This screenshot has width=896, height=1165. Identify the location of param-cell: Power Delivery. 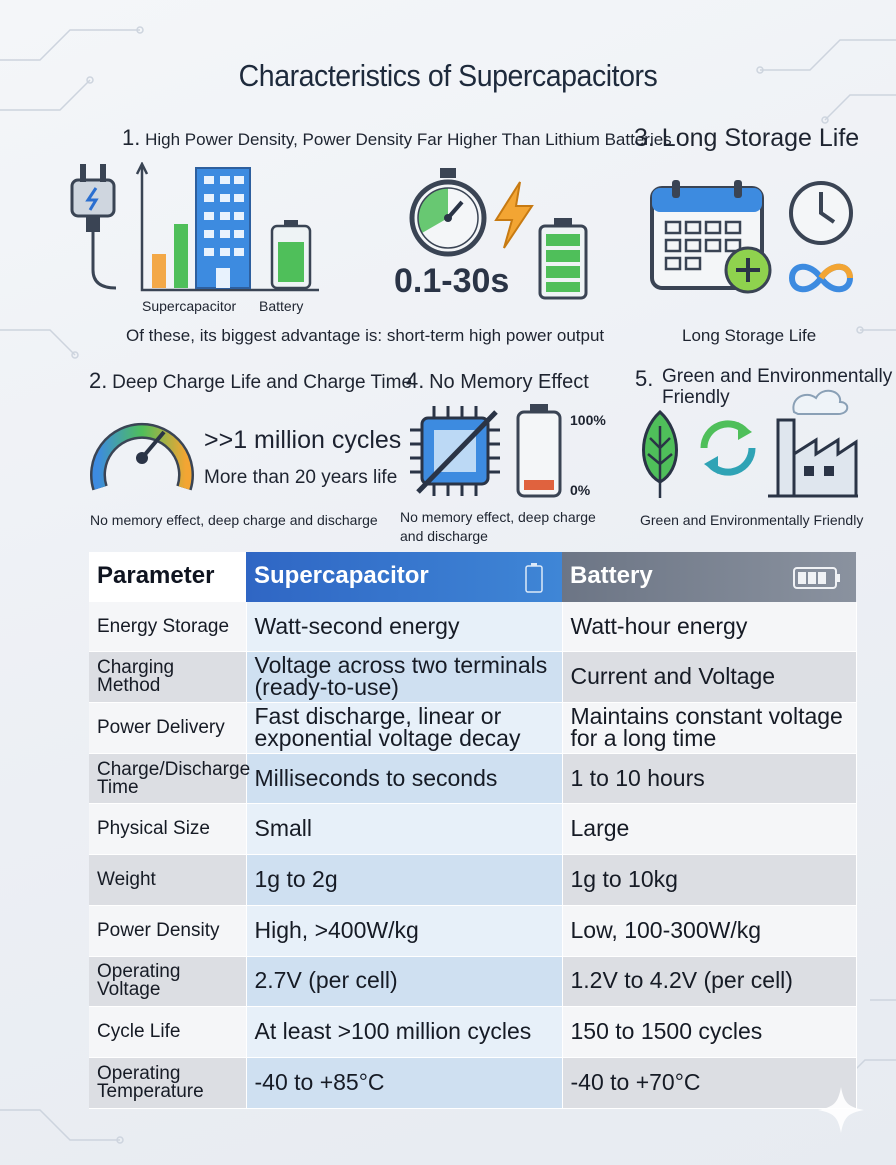
(168, 728).